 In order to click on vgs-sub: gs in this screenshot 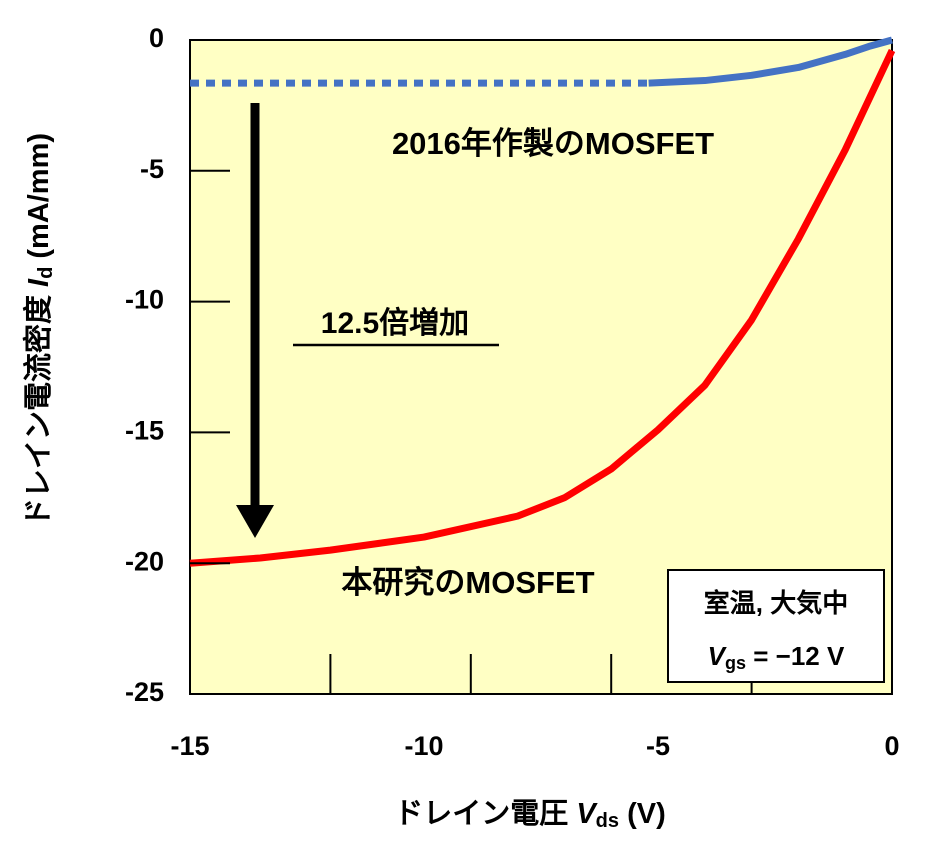, I will do `click(735, 663)`.